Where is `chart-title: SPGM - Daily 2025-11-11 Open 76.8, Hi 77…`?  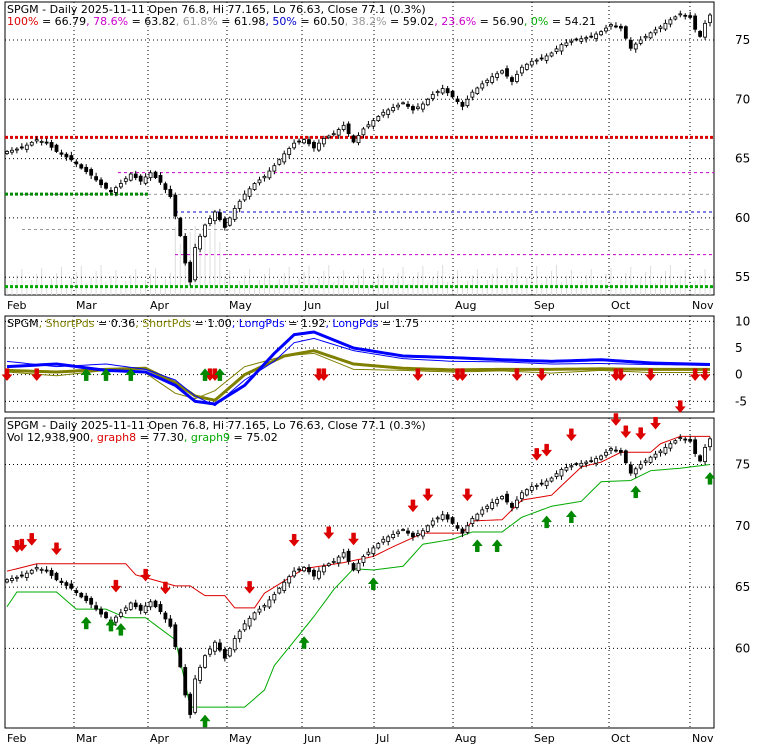
chart-title: SPGM - Daily 2025-11-11 Open 76.8, Hi 77… is located at coordinates (216, 9).